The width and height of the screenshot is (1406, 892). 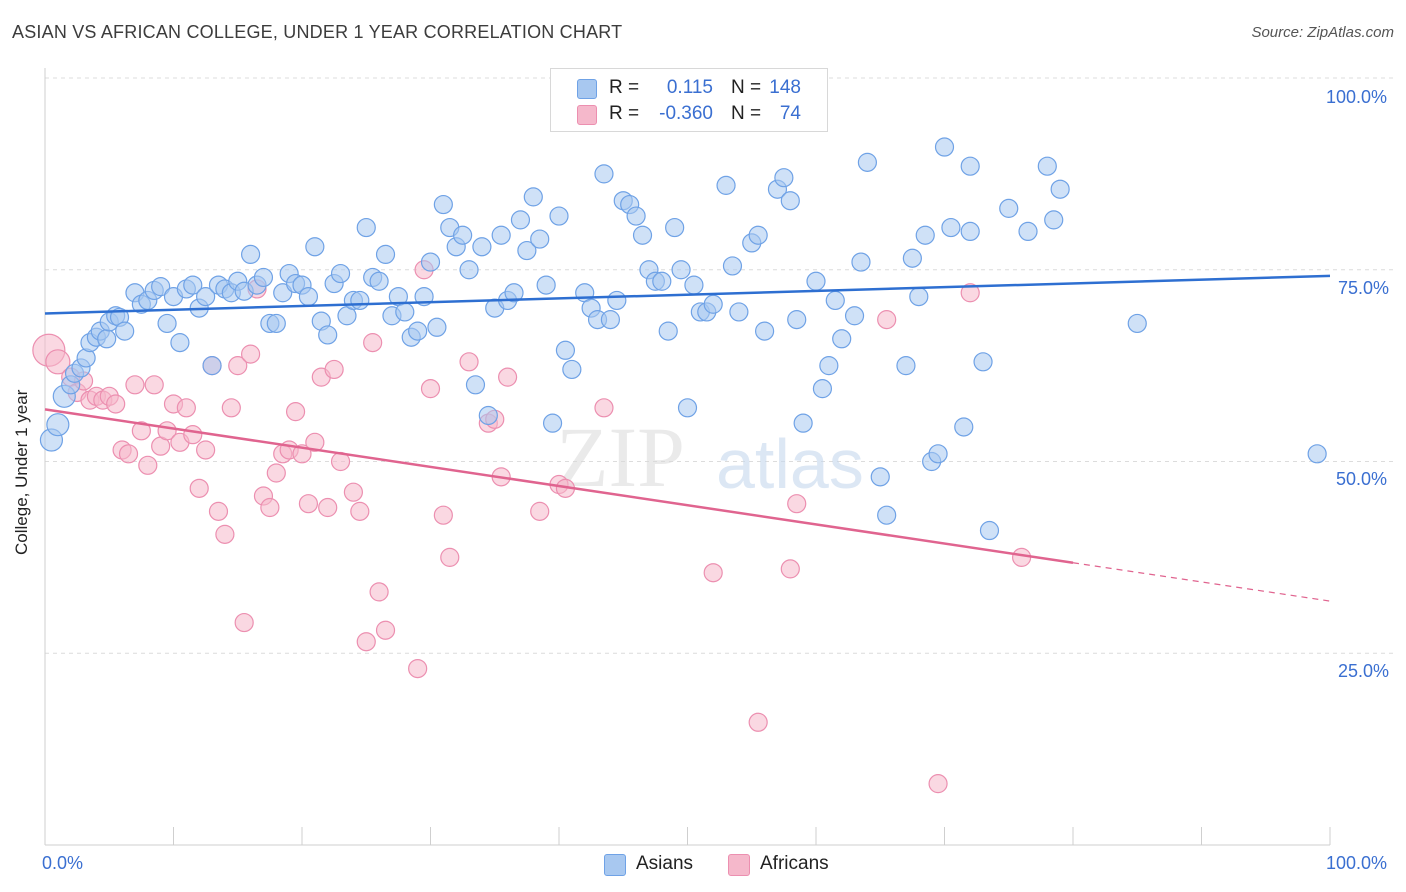 I want to click on y-tick-75: 75.0%, so click(x=1364, y=288).